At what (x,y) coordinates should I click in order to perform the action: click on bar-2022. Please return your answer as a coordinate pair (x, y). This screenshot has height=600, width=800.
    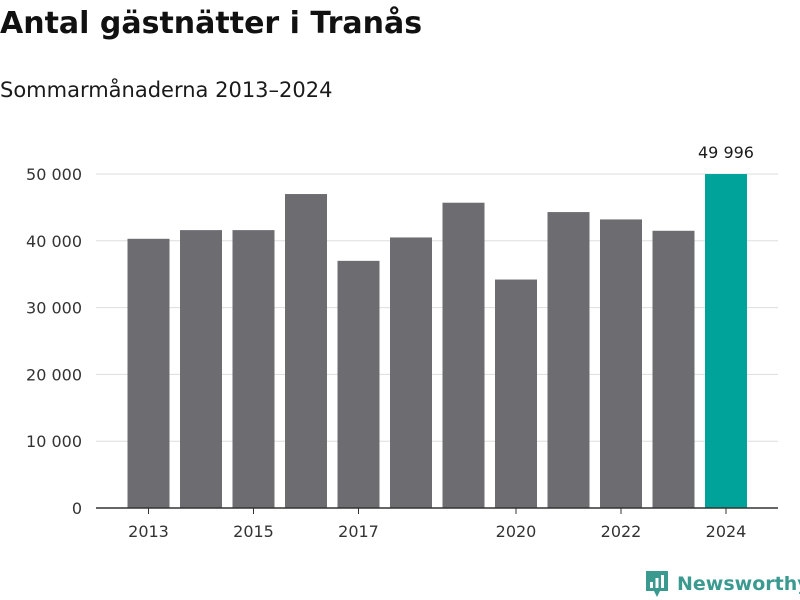
    Looking at the image, I should click on (621, 363).